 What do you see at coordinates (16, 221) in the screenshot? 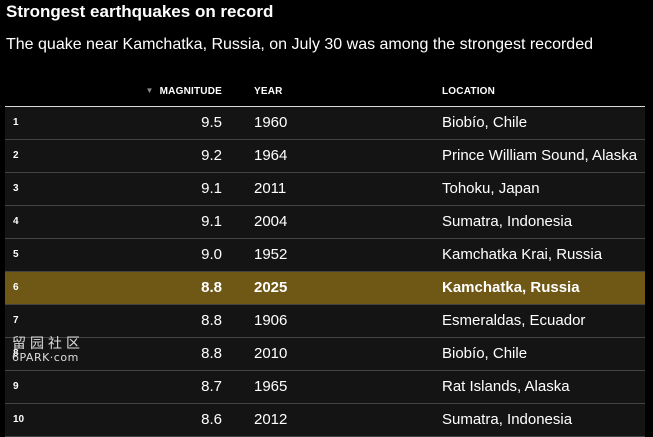
I see `rank-cell: 4` at bounding box center [16, 221].